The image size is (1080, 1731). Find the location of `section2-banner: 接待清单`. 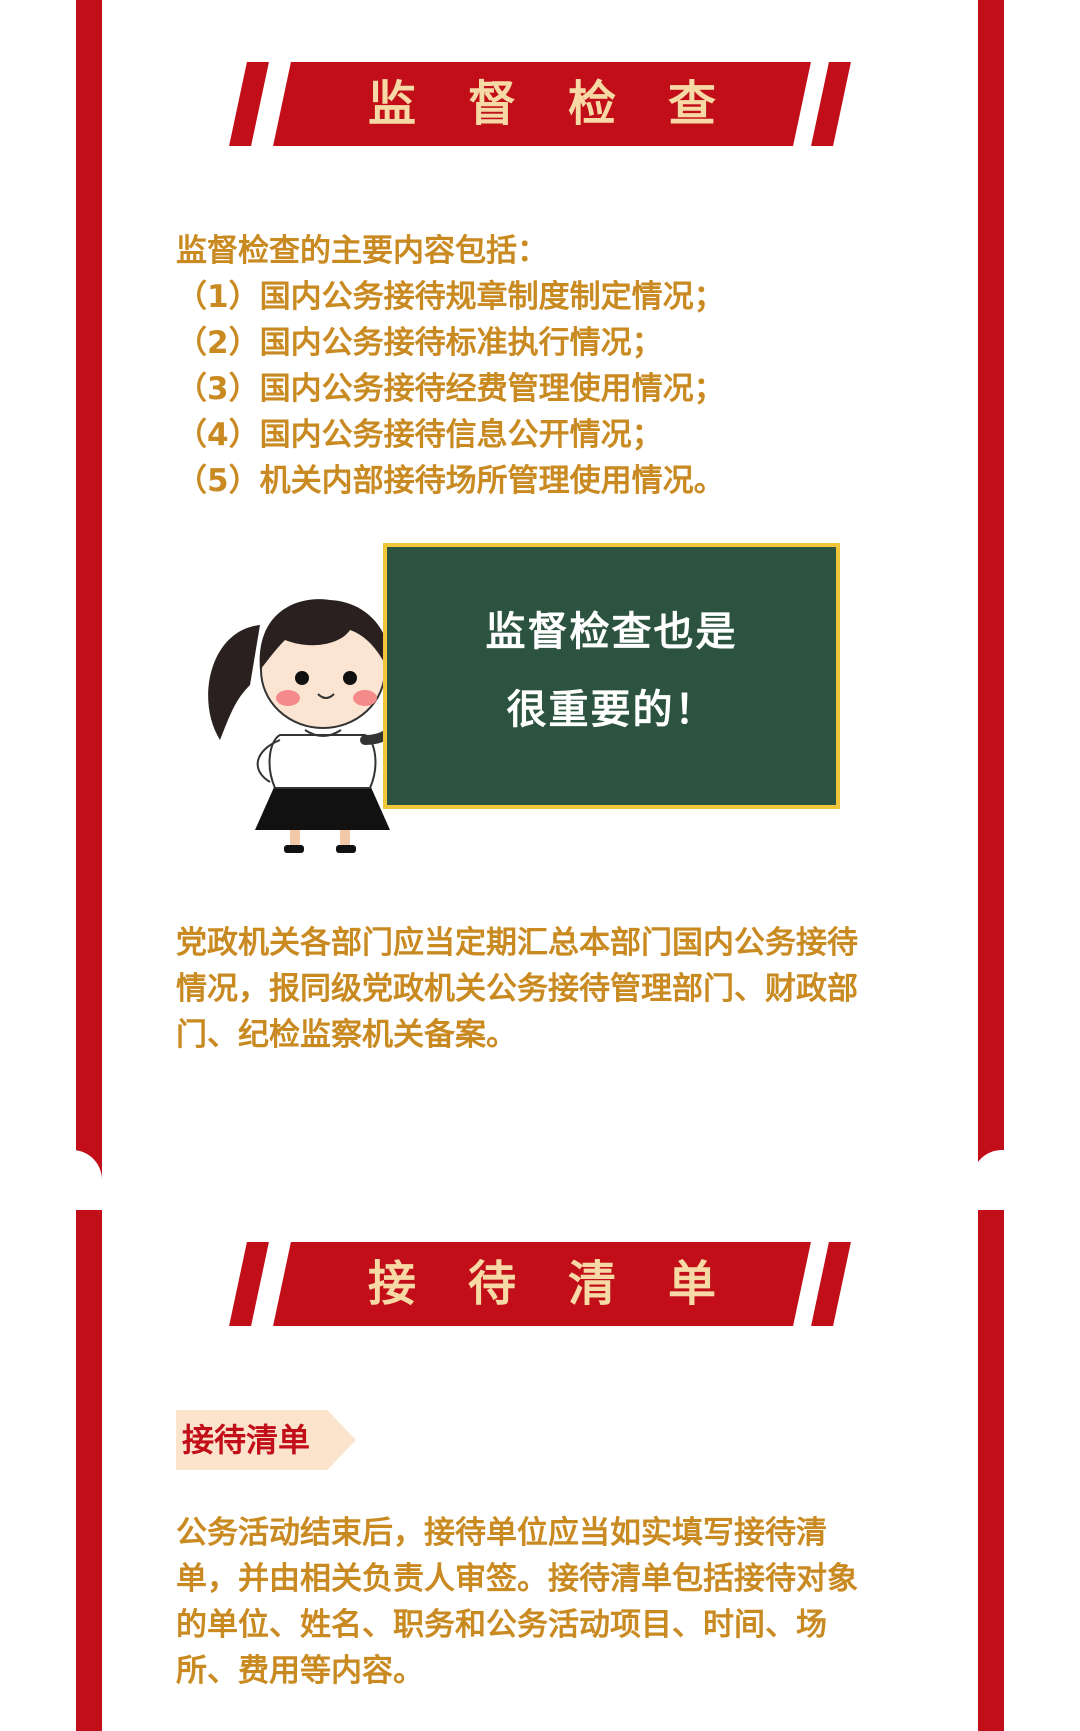

section2-banner: 接待清单 is located at coordinates (540, 1284).